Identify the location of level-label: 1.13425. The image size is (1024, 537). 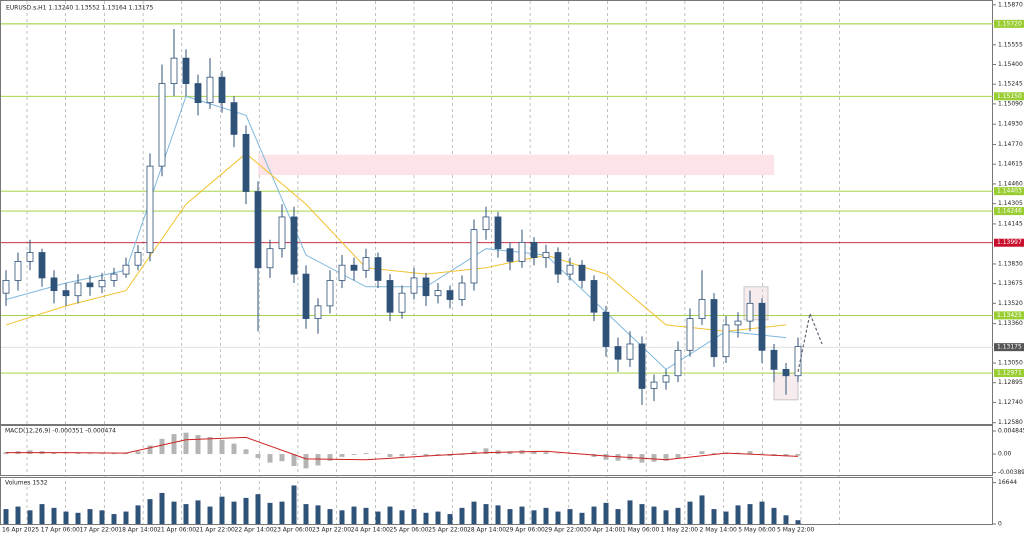
(1009, 315).